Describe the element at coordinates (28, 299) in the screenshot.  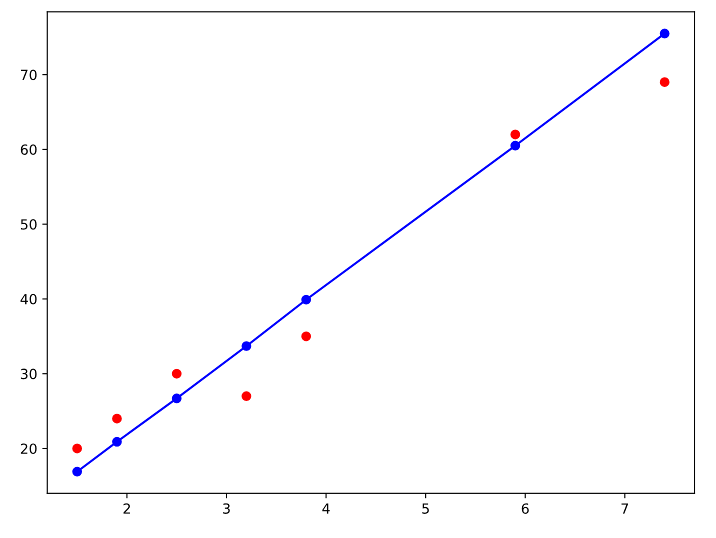
I see `y-tick-label: 40` at that location.